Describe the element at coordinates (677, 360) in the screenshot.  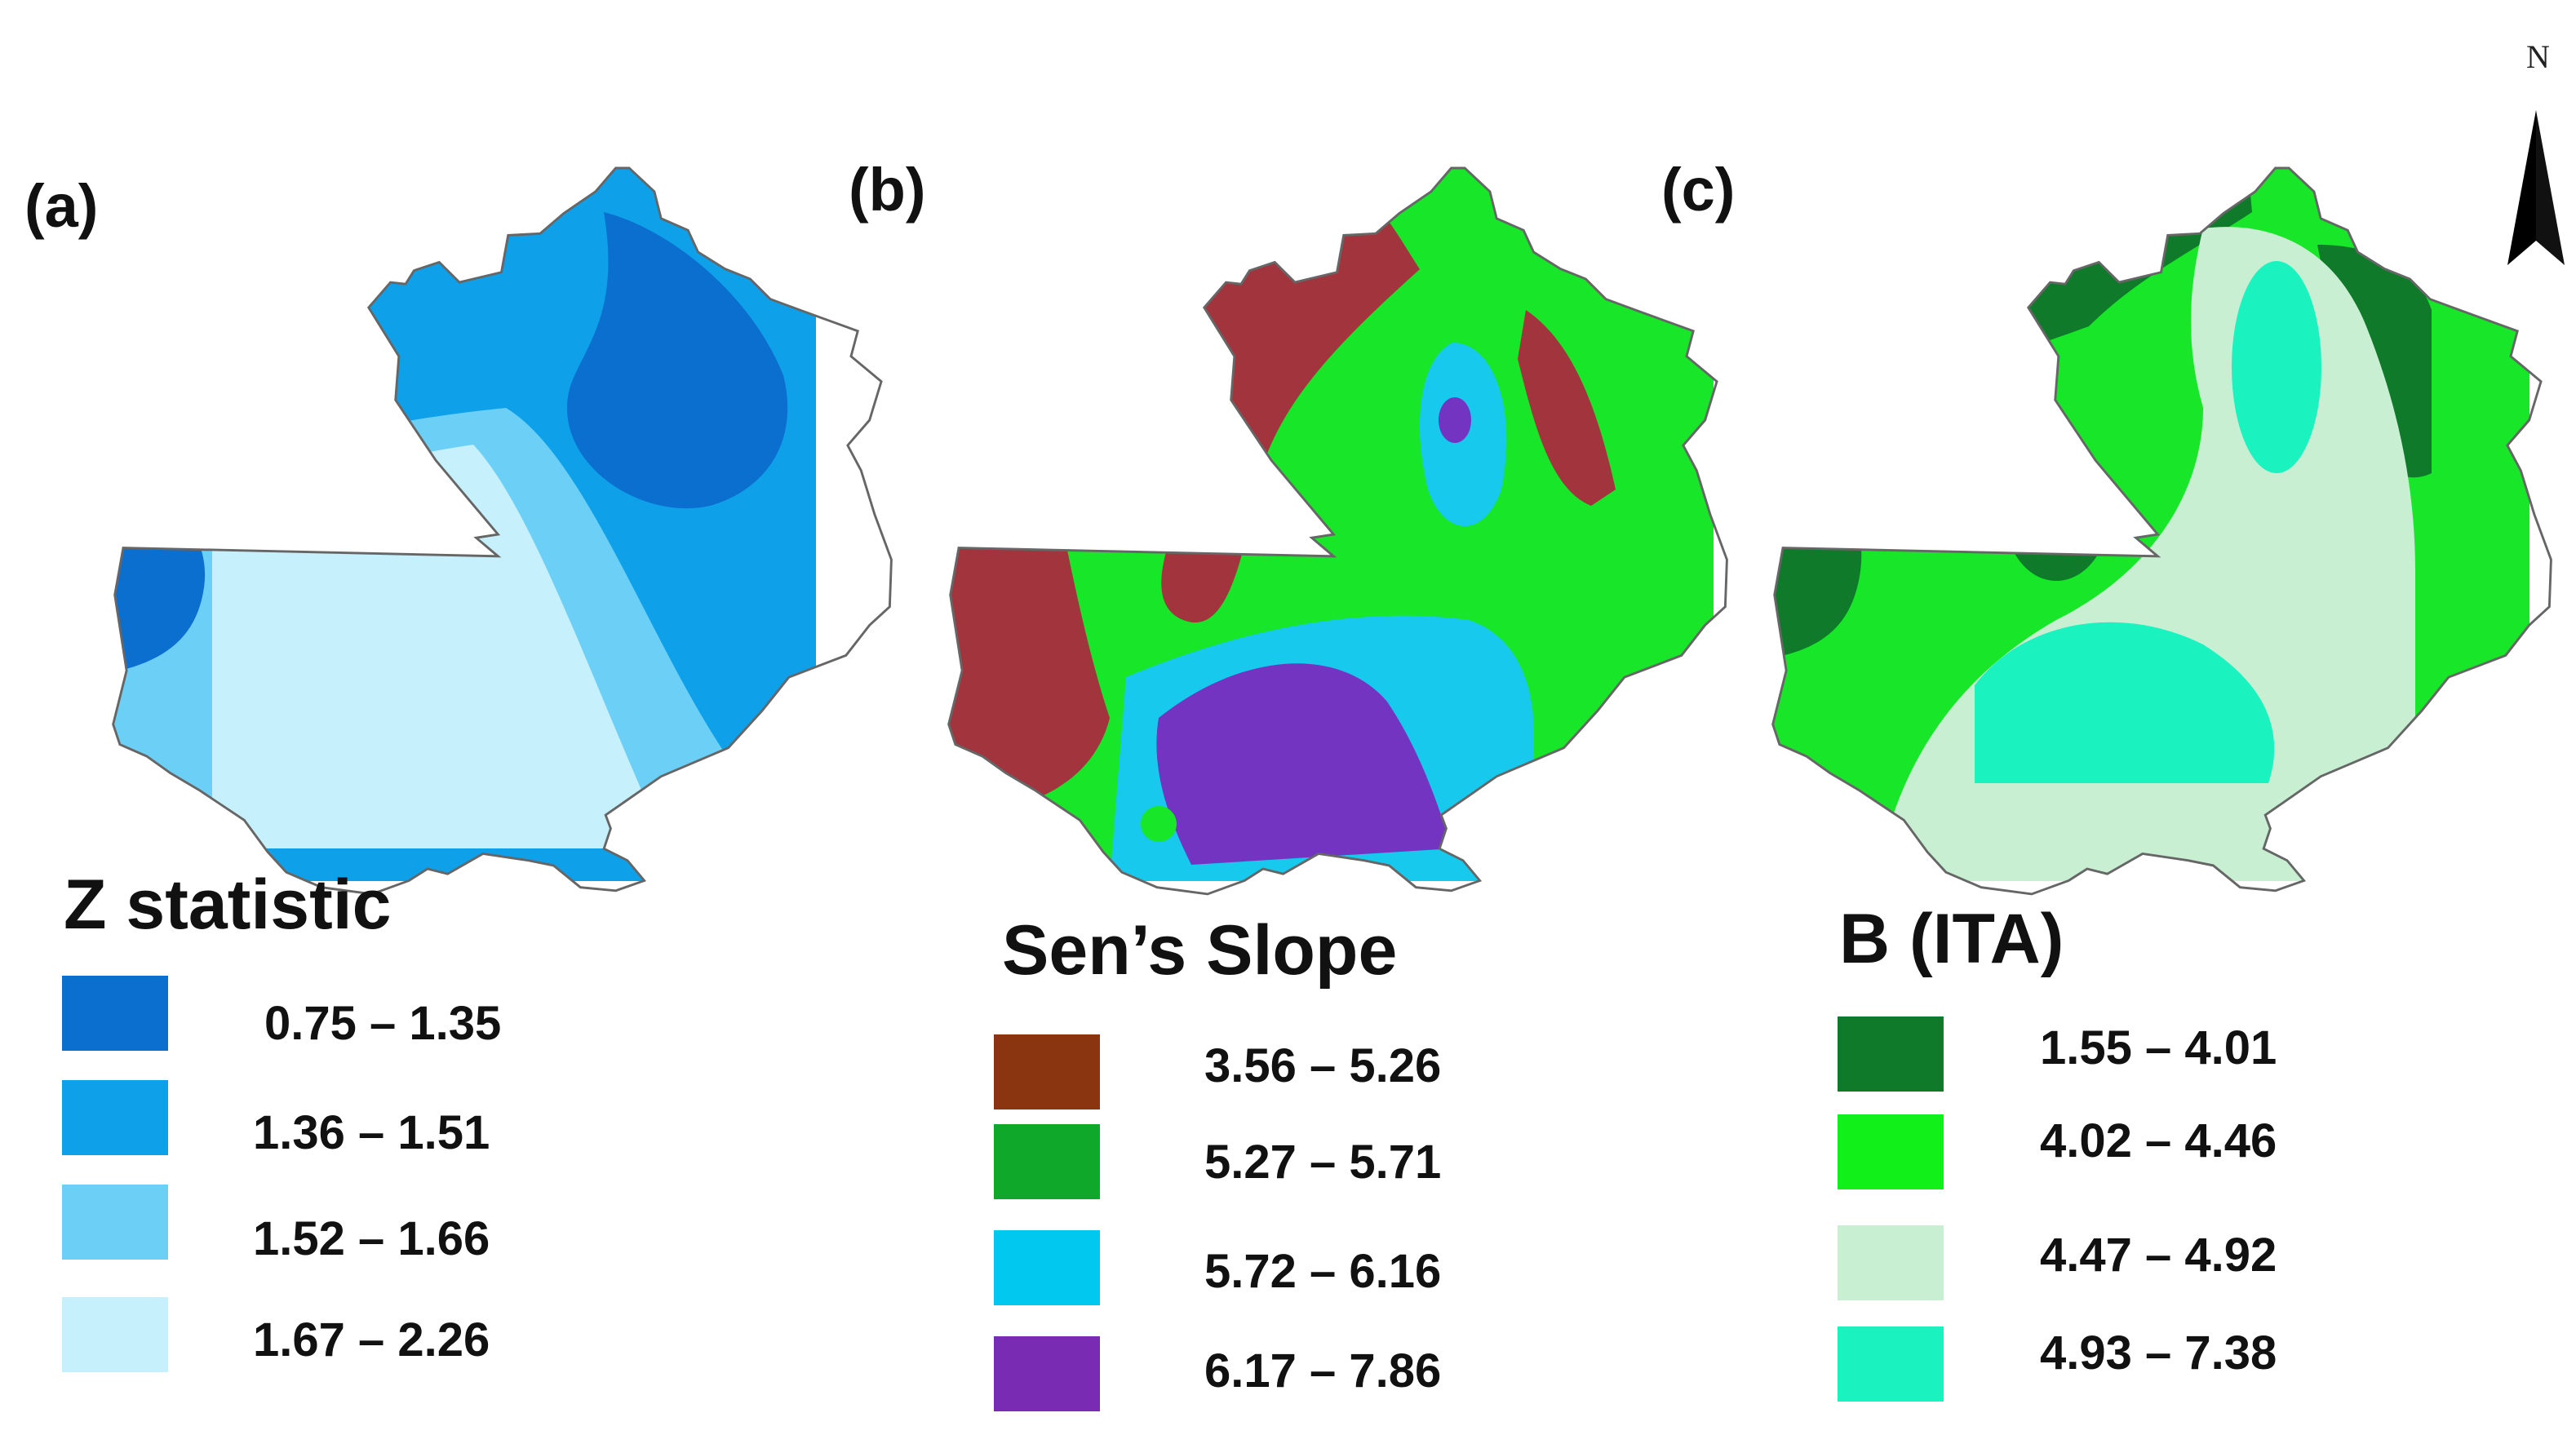
I see `zone-075-135-east` at that location.